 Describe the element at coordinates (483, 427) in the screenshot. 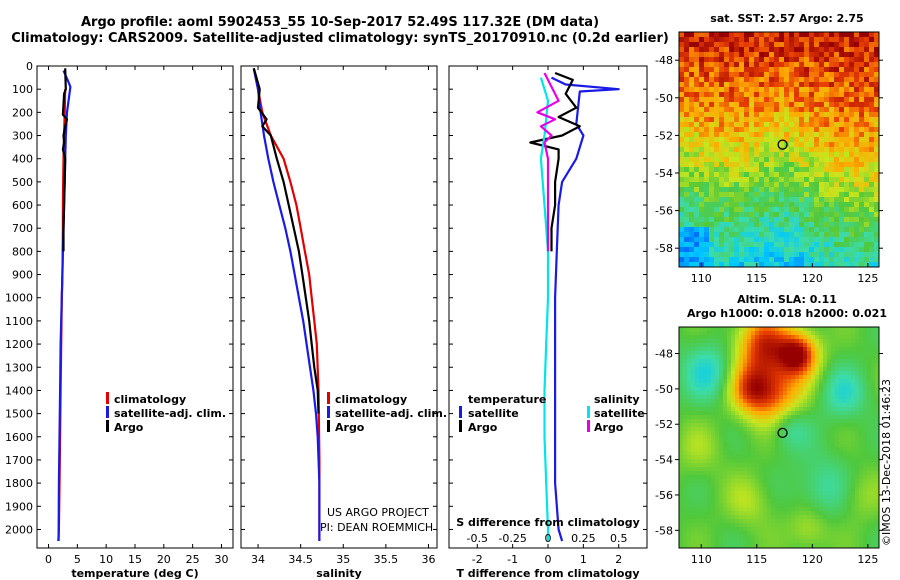

I see `legend-label-temp-argo: Argo` at that location.